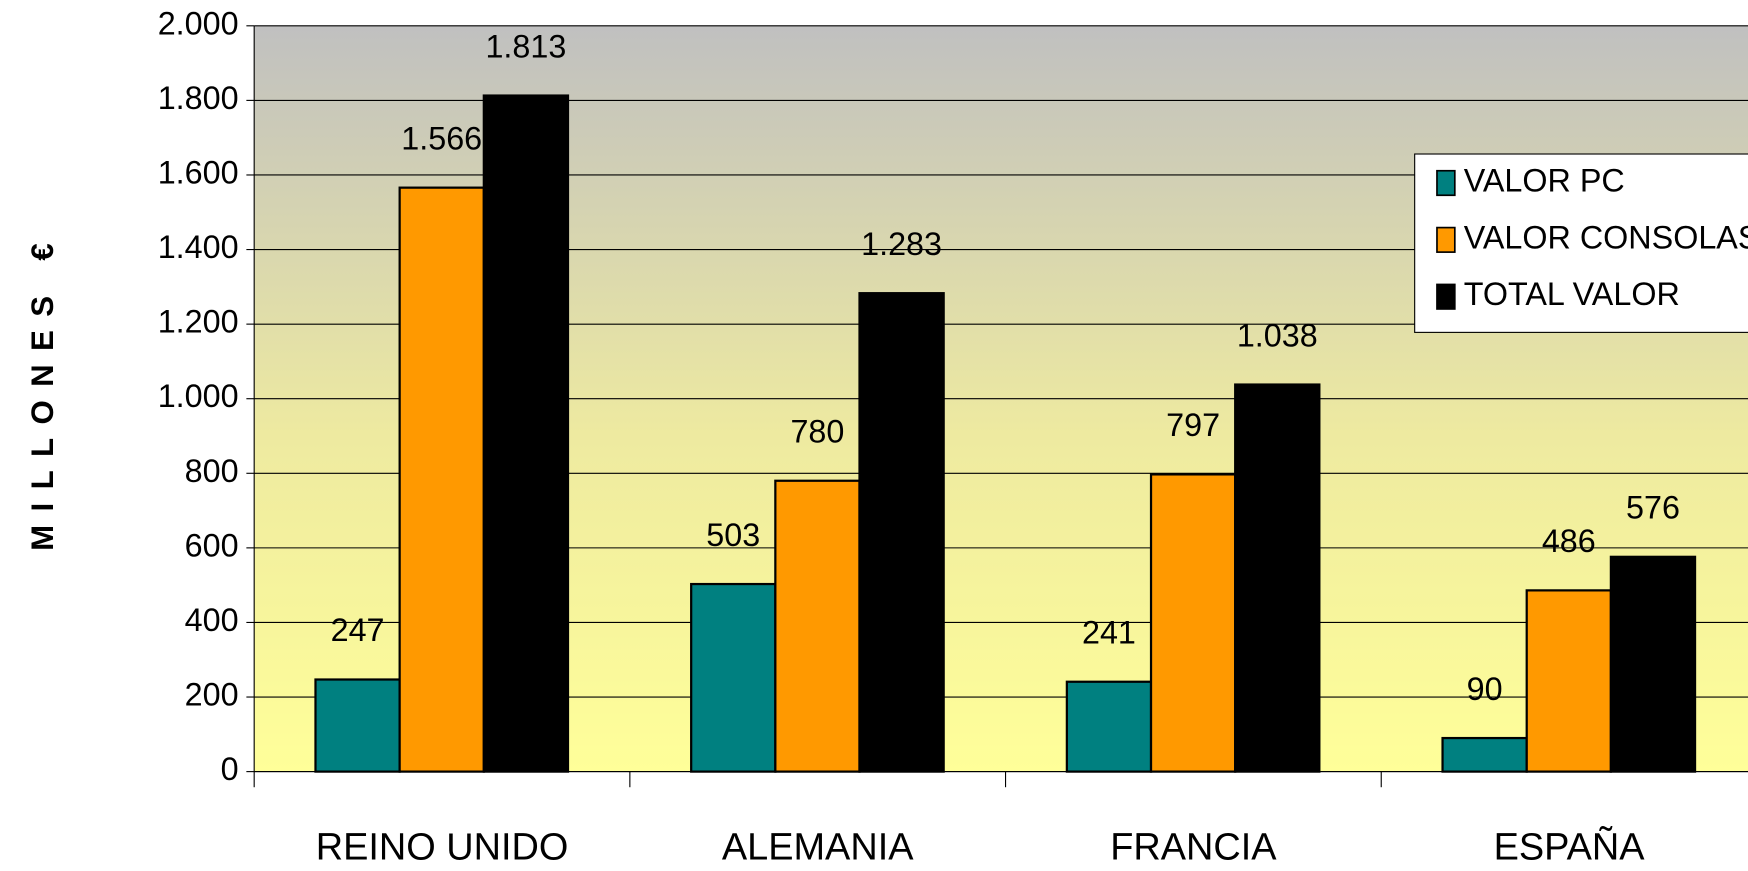  Describe the element at coordinates (1277, 335) in the screenshot. I see `data-label: 1.038` at that location.